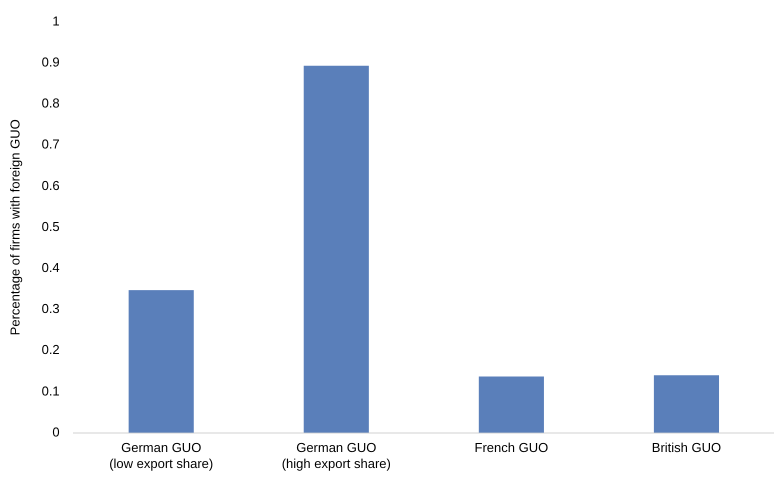  What do you see at coordinates (56, 432) in the screenshot?
I see `y-tick-label: 0` at bounding box center [56, 432].